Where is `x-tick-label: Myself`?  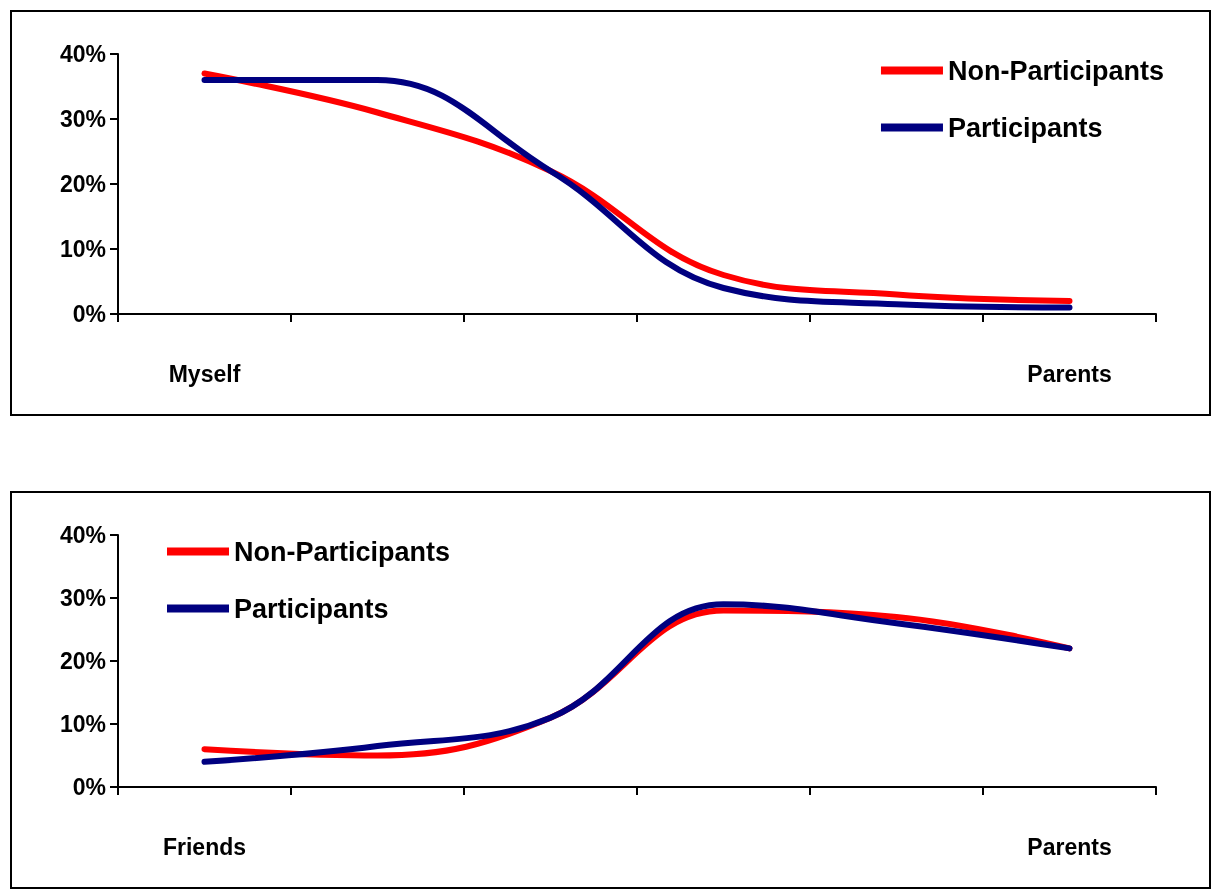
x-tick-label: Myself is located at coordinates (204, 373).